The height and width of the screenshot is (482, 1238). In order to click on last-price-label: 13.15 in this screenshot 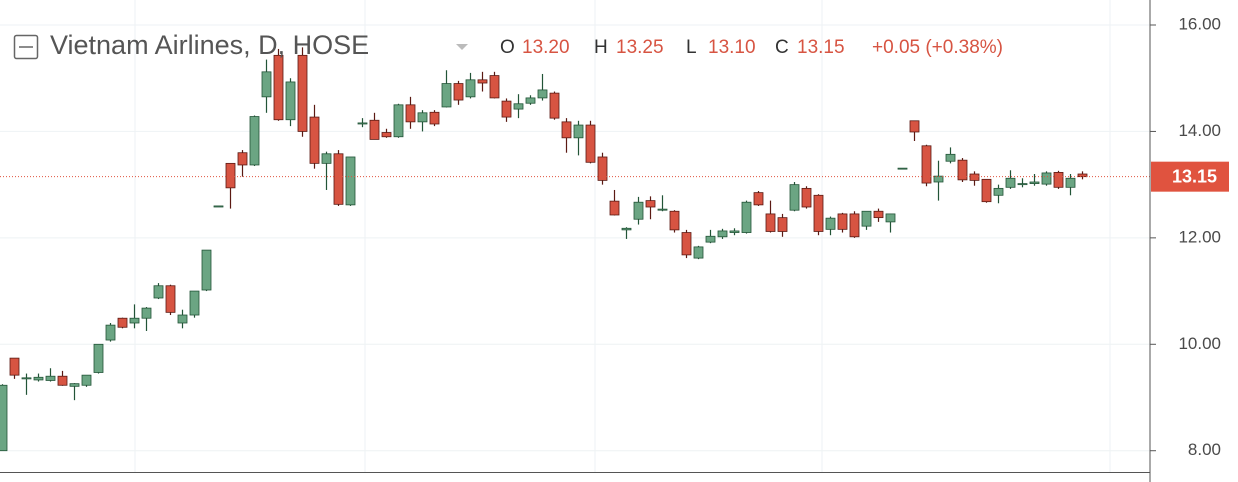, I will do `click(1194, 176)`.